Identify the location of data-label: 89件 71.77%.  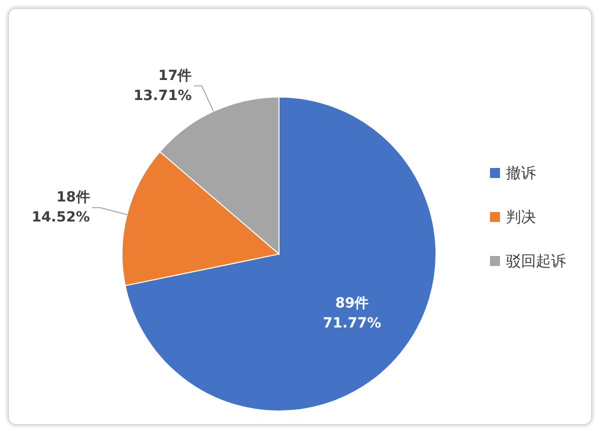
(352, 314).